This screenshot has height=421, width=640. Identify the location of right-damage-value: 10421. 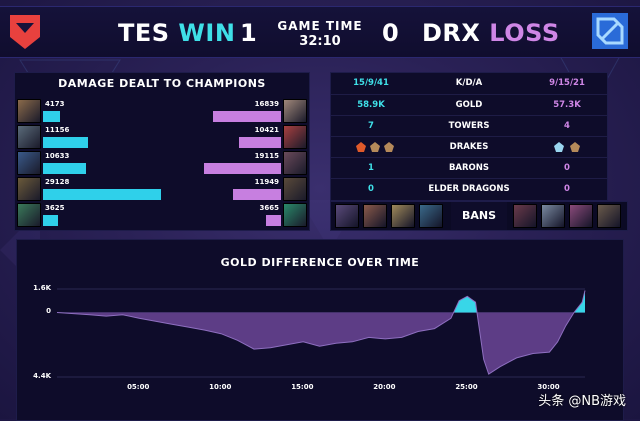
(266, 130).